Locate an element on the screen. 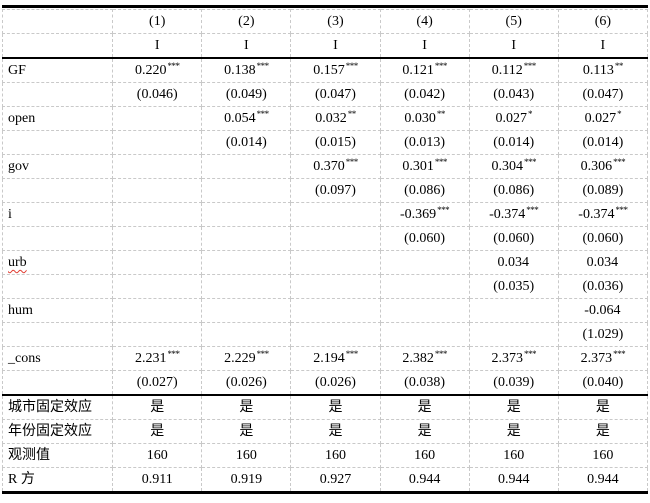  coef-cell: 0.054*** is located at coordinates (246, 118).